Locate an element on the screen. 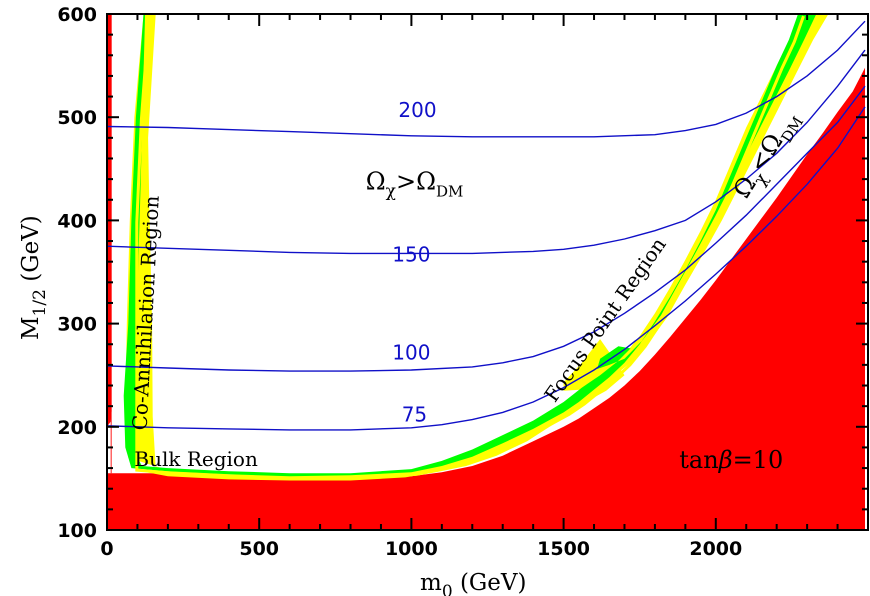 Image resolution: width=870 pixels, height=596 pixels. omega-upper-sub2: DM is located at coordinates (449, 191).